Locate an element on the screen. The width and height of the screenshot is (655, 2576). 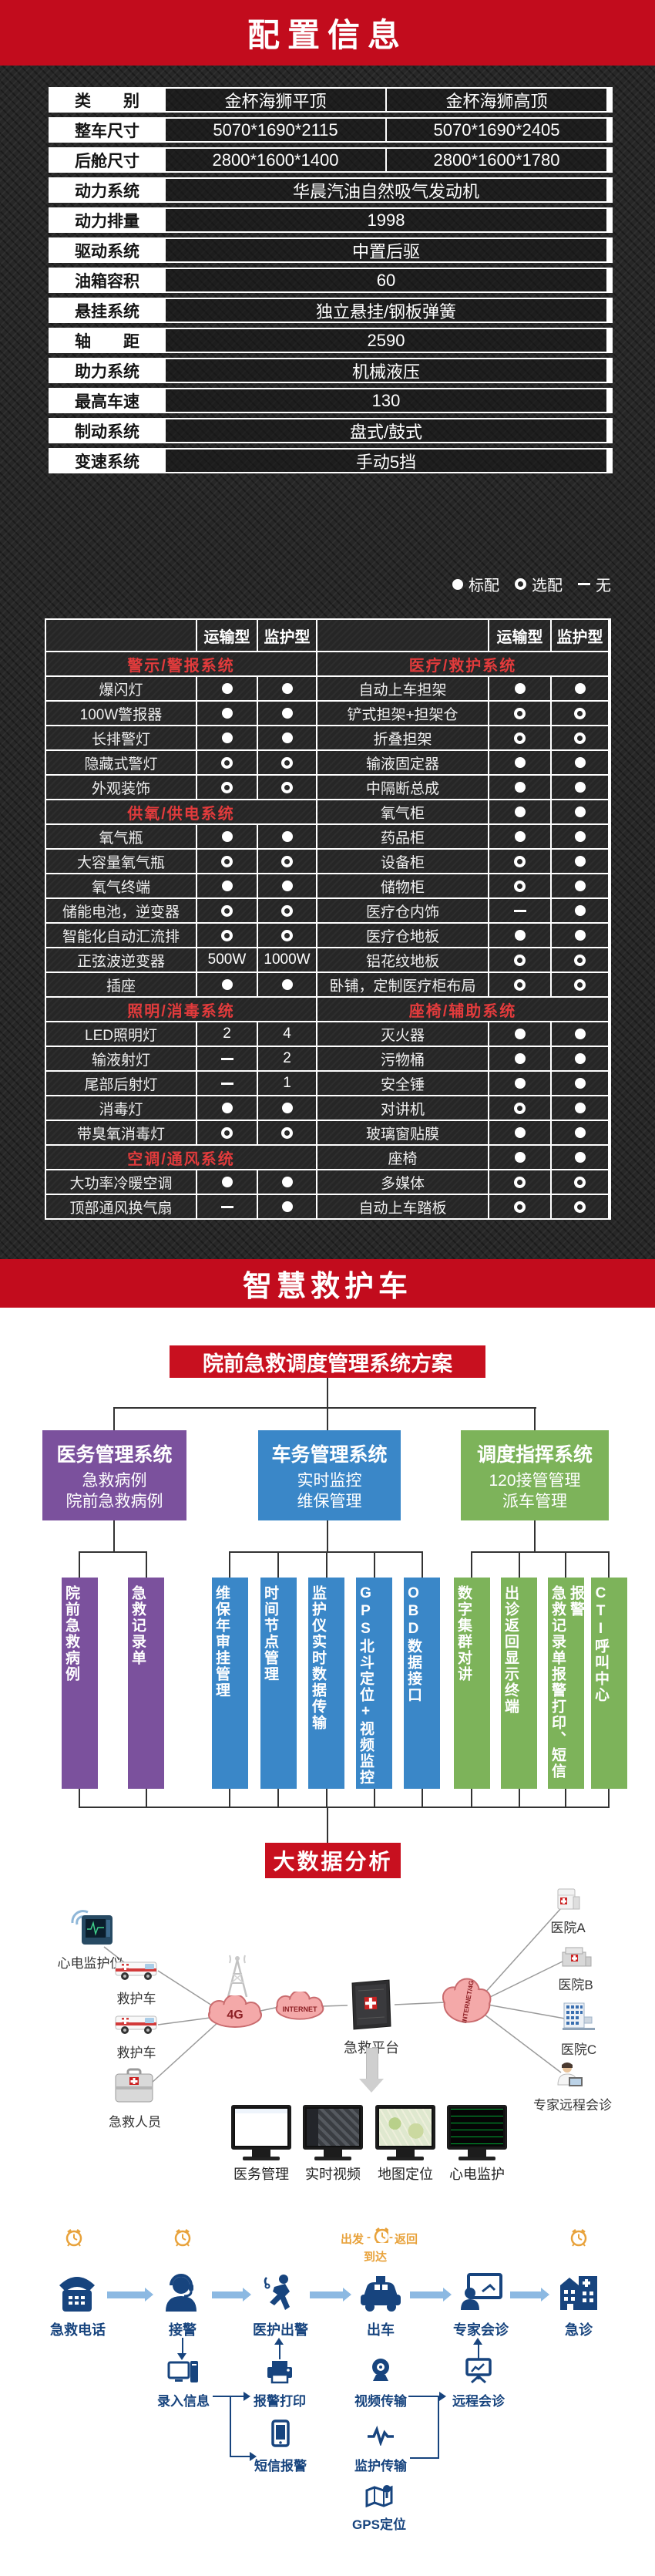
config-item-label: 智能化自动汇流排 is located at coordinates (121, 936).